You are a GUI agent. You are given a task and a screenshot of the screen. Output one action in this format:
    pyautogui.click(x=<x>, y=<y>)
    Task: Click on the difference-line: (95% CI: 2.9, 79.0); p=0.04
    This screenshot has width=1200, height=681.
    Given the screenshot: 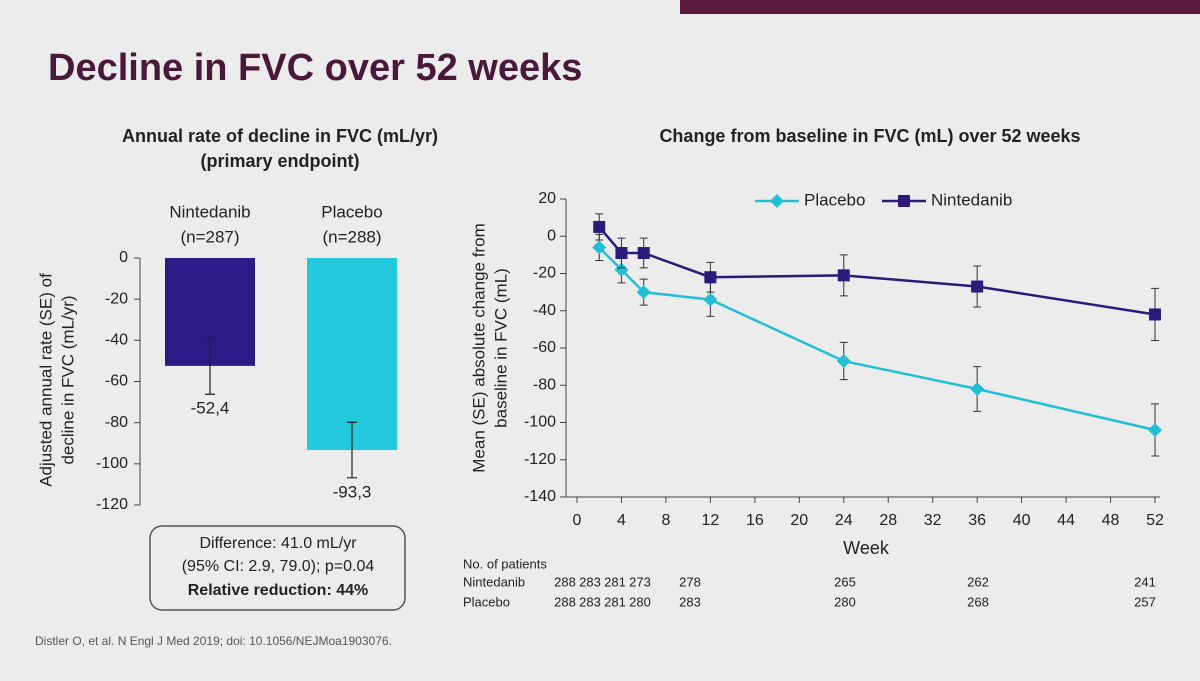 What is the action you would take?
    pyautogui.click(x=278, y=566)
    